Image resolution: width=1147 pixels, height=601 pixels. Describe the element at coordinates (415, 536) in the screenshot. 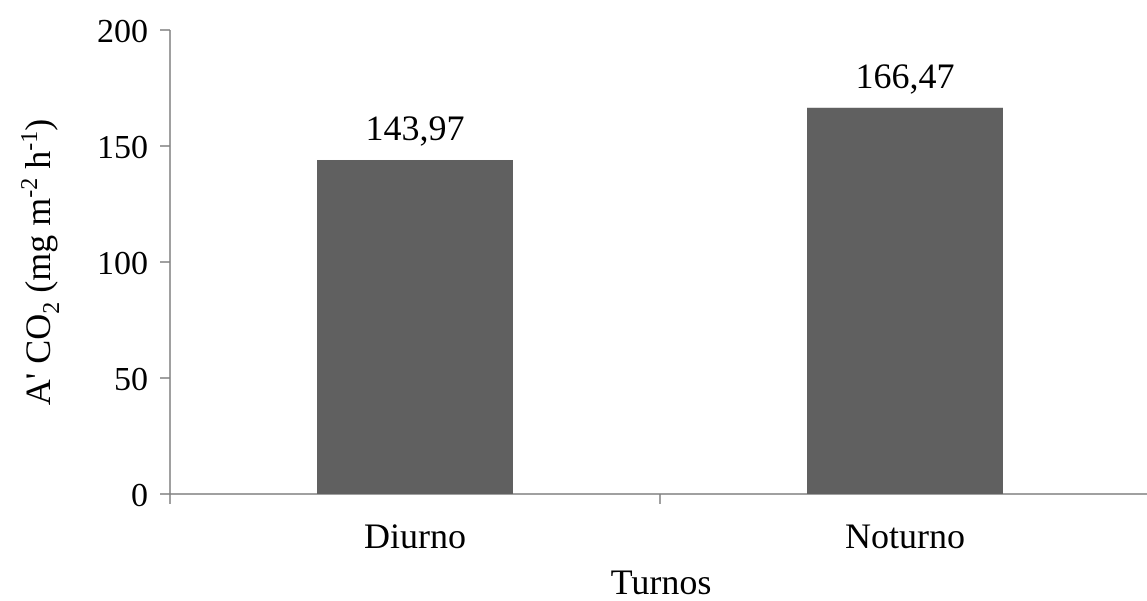

I see `x-category-label: Diurno` at that location.